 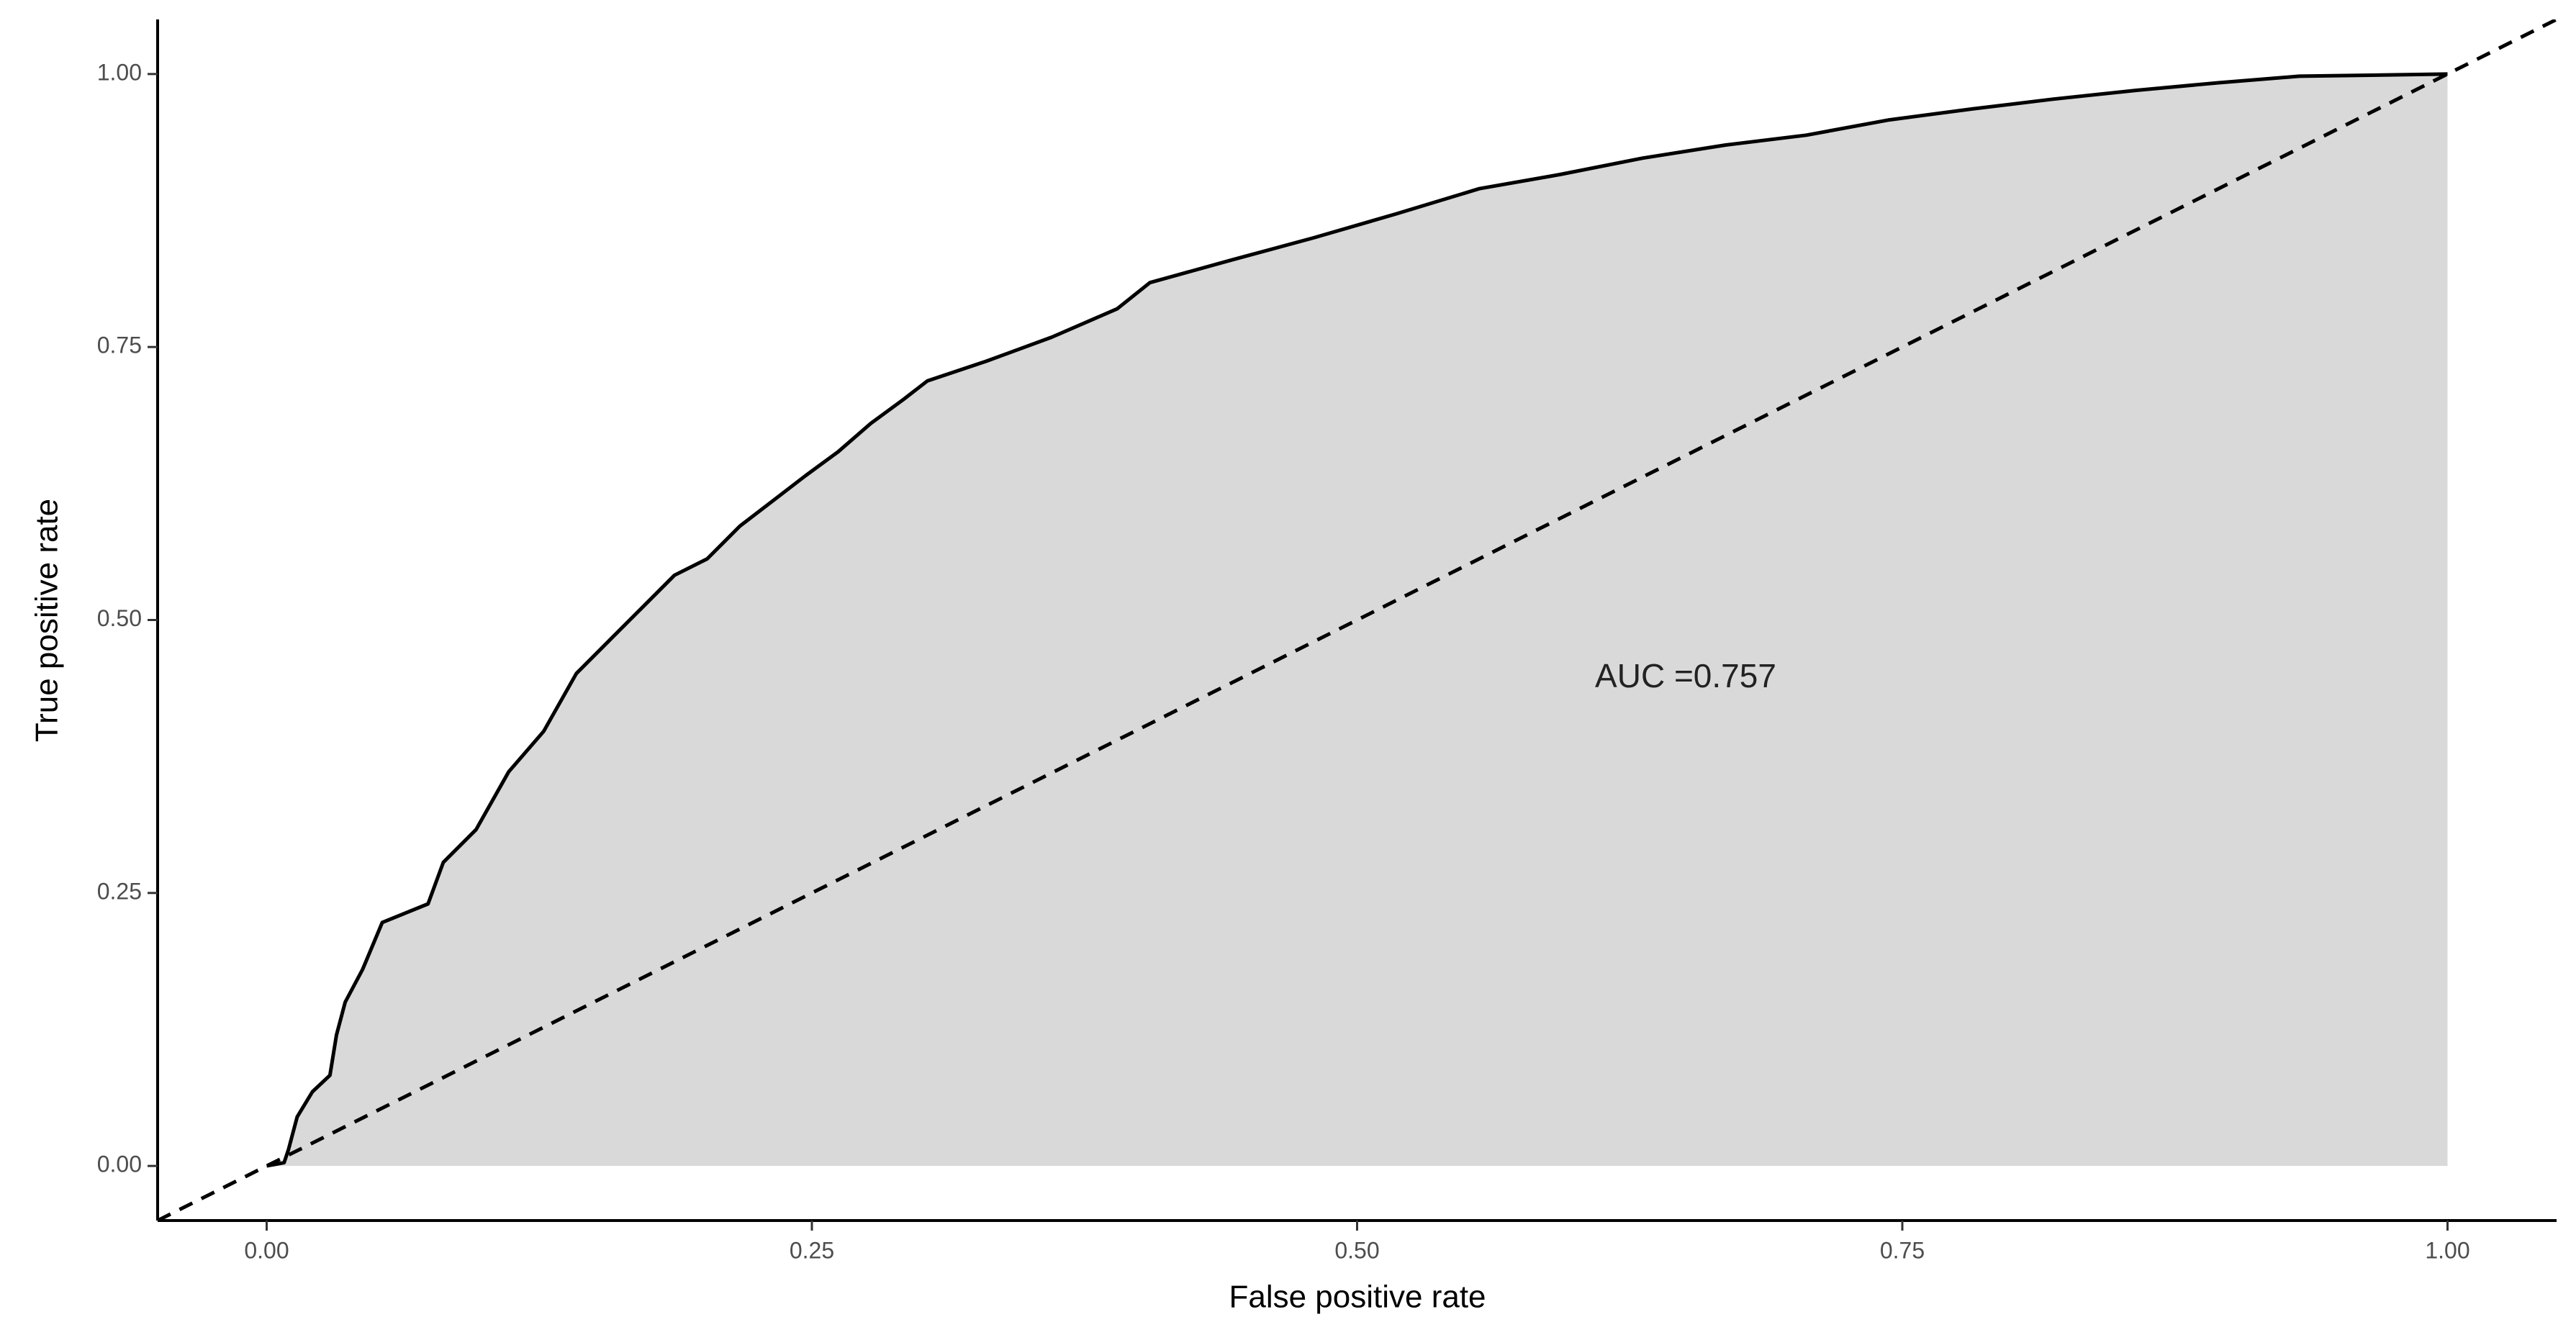 I want to click on x-tick-label: 0.75, so click(x=1903, y=1250).